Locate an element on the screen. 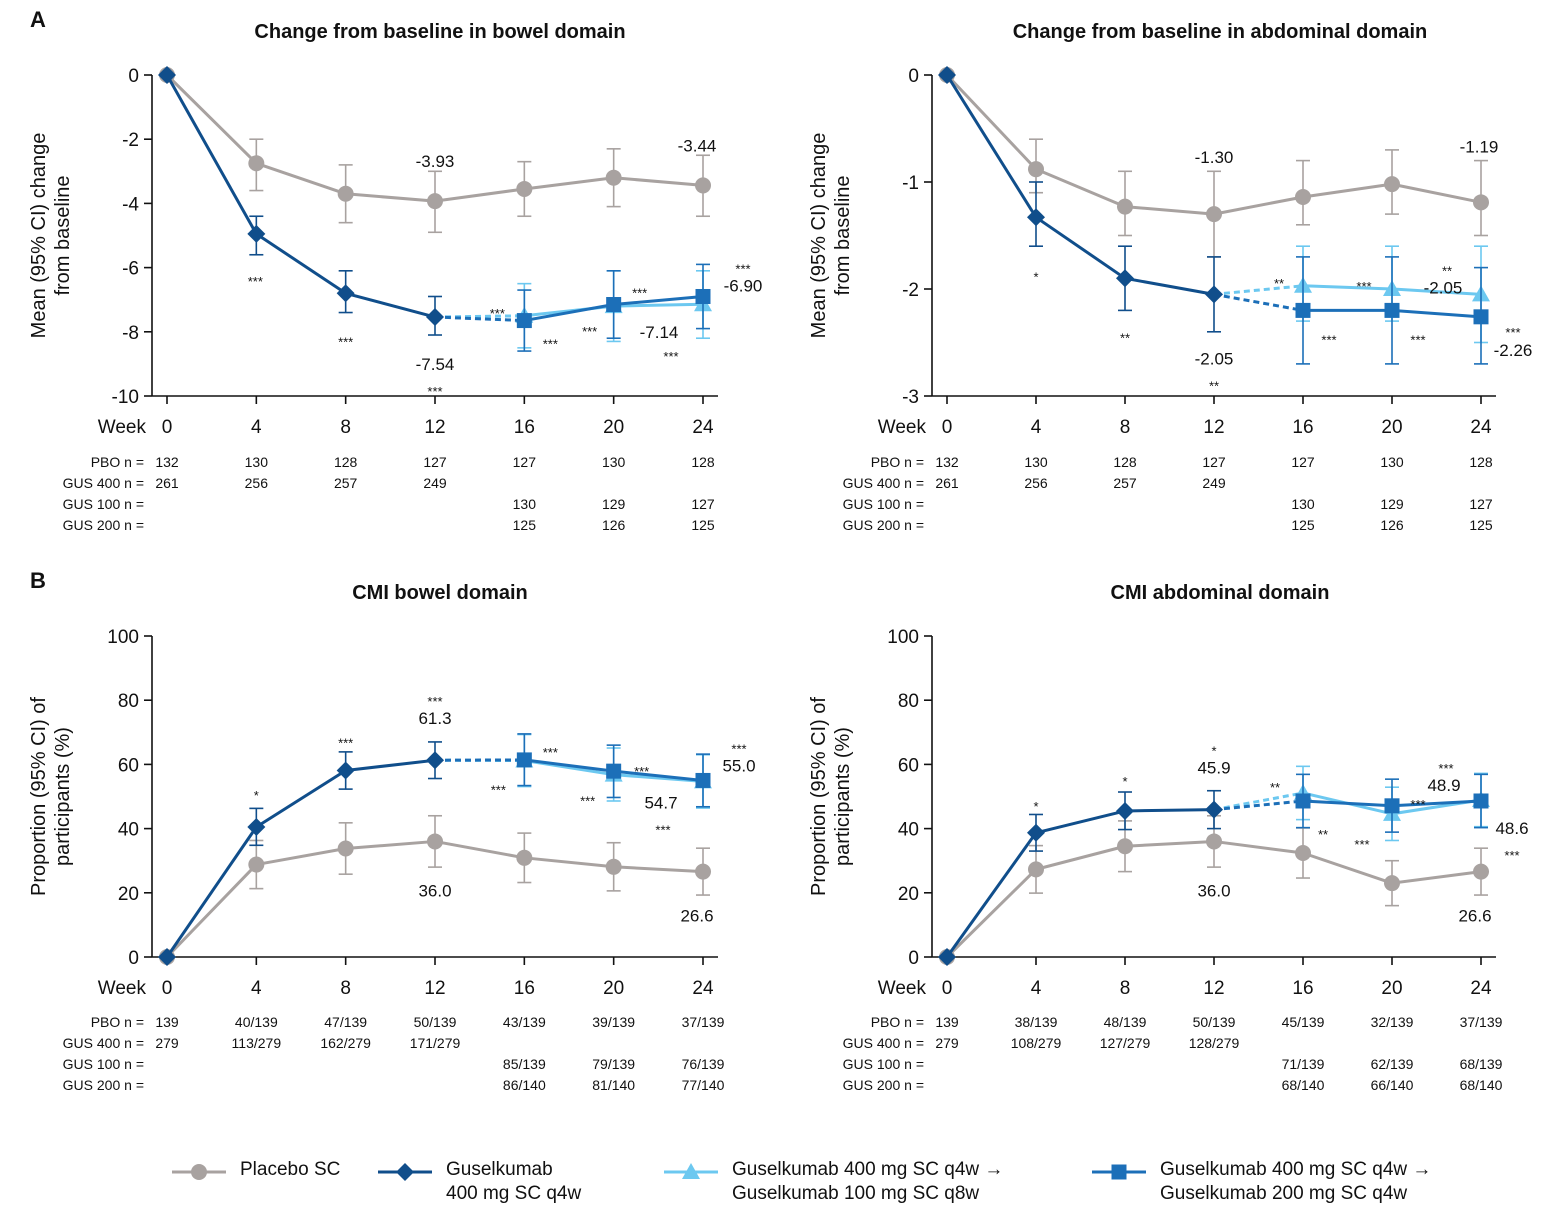 This screenshot has width=1560, height=1231. n-row-value: 256 is located at coordinates (1036, 483).